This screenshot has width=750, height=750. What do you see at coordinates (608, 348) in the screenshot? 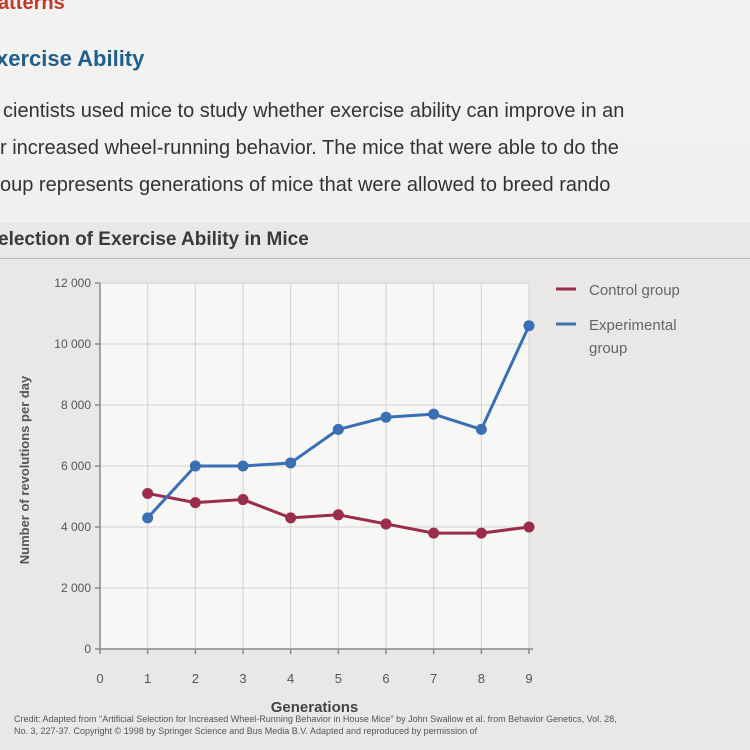
I see `legend-label: group` at bounding box center [608, 348].